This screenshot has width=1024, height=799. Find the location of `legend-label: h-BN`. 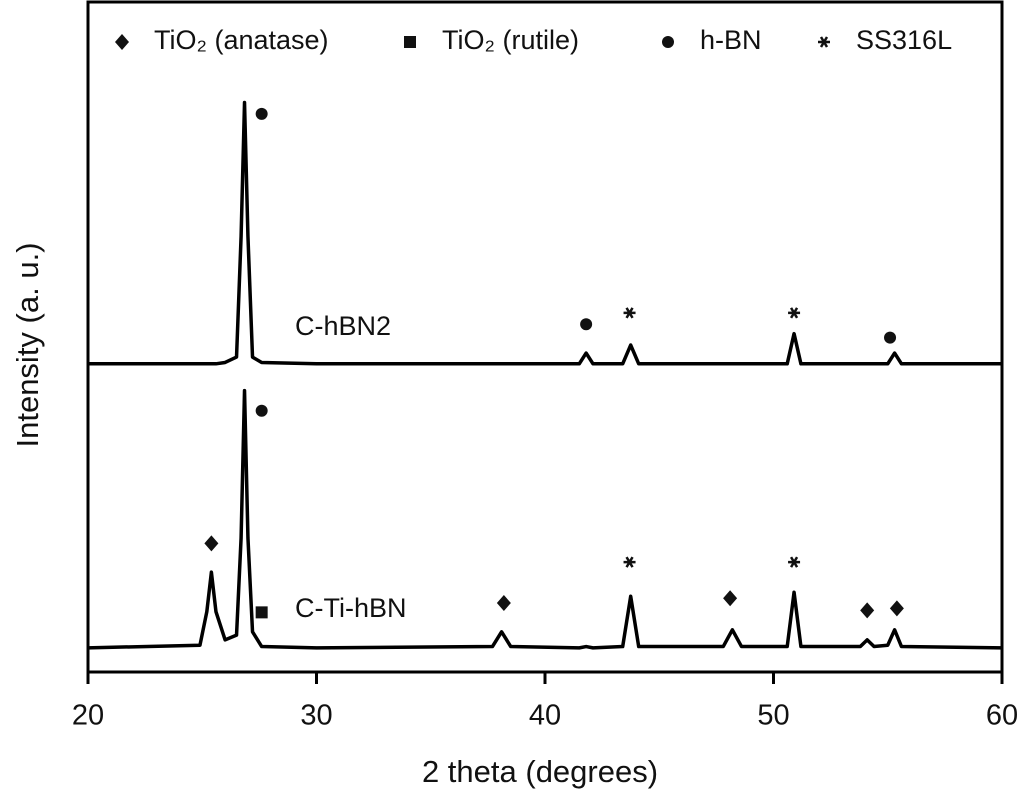

legend-label: h-BN is located at coordinates (731, 40).